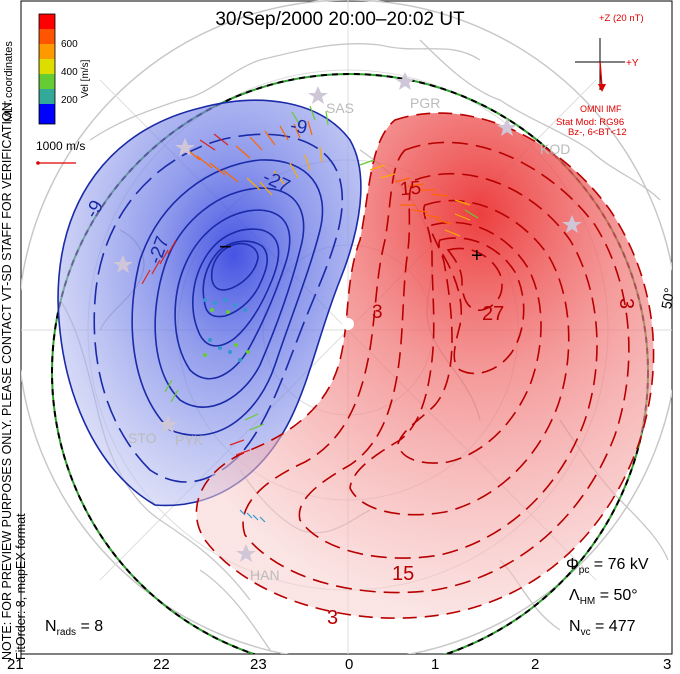 This screenshot has width=680, height=674. I want to click on nvc-subscript: vc, so click(585, 633).